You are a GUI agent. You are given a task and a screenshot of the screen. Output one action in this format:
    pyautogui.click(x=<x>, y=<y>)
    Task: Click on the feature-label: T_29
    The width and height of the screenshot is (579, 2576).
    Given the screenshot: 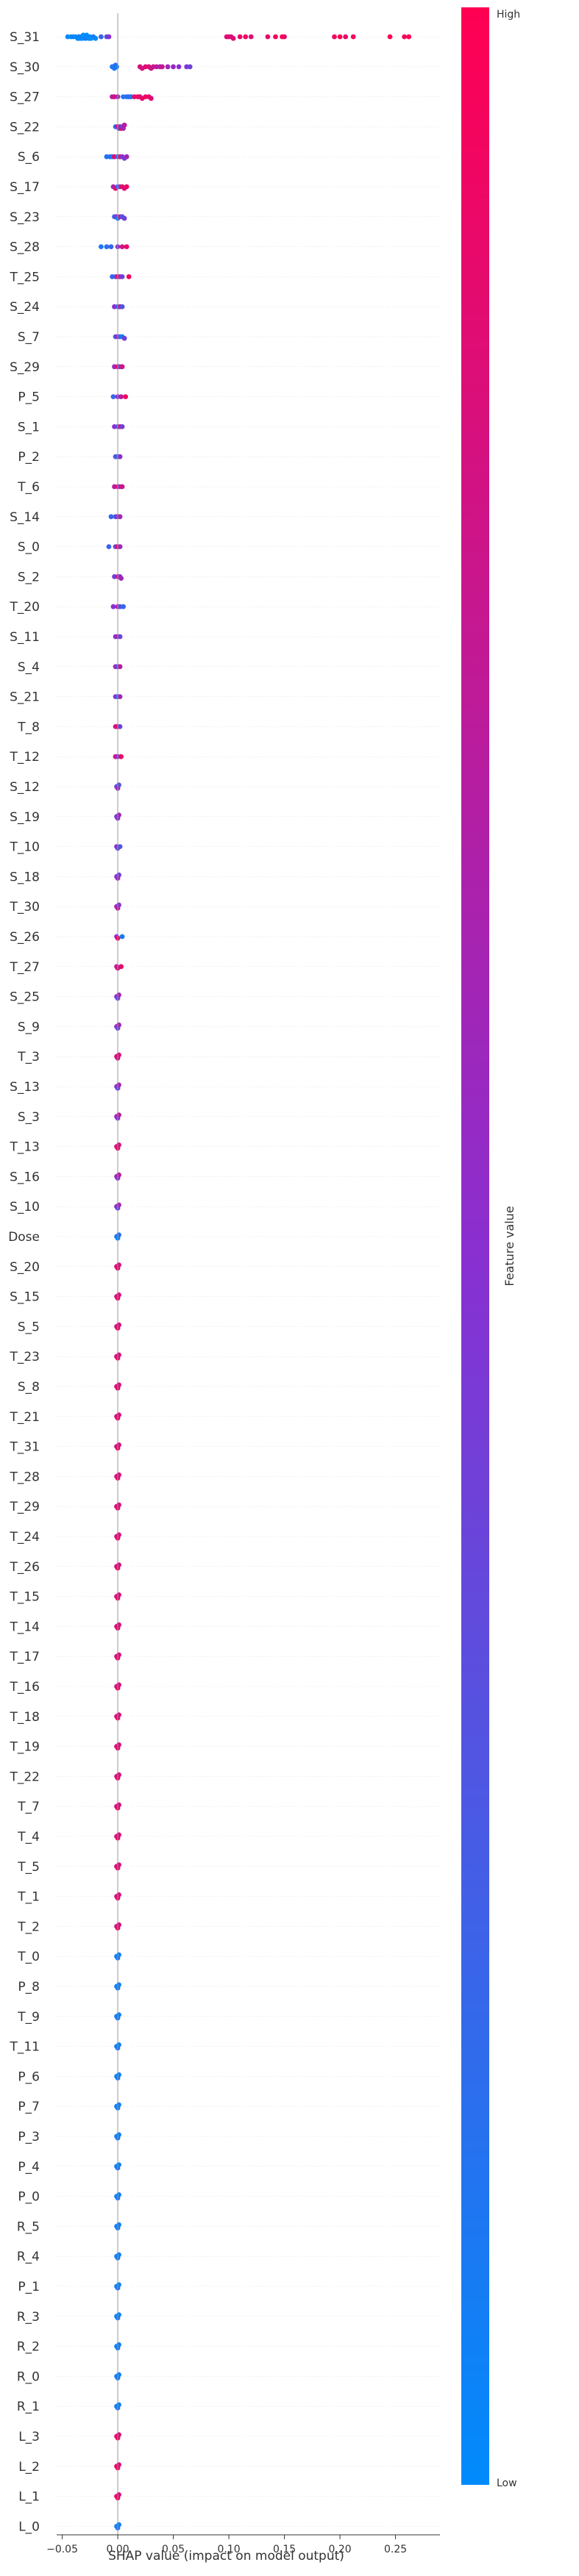 What is the action you would take?
    pyautogui.click(x=24, y=1507)
    